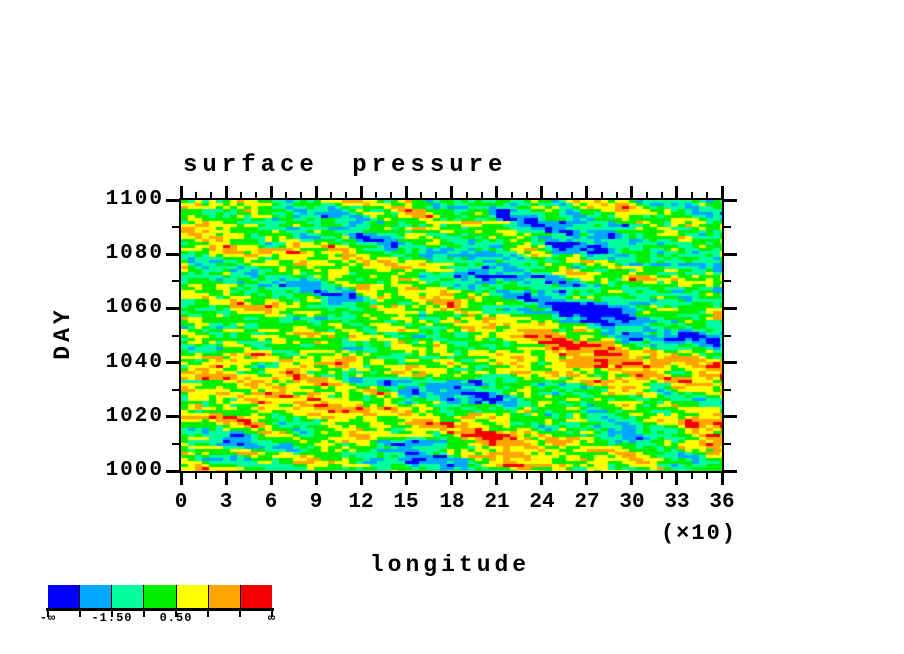 This screenshot has height=654, width=904. What do you see at coordinates (160, 596) in the screenshot?
I see `colorbar` at bounding box center [160, 596].